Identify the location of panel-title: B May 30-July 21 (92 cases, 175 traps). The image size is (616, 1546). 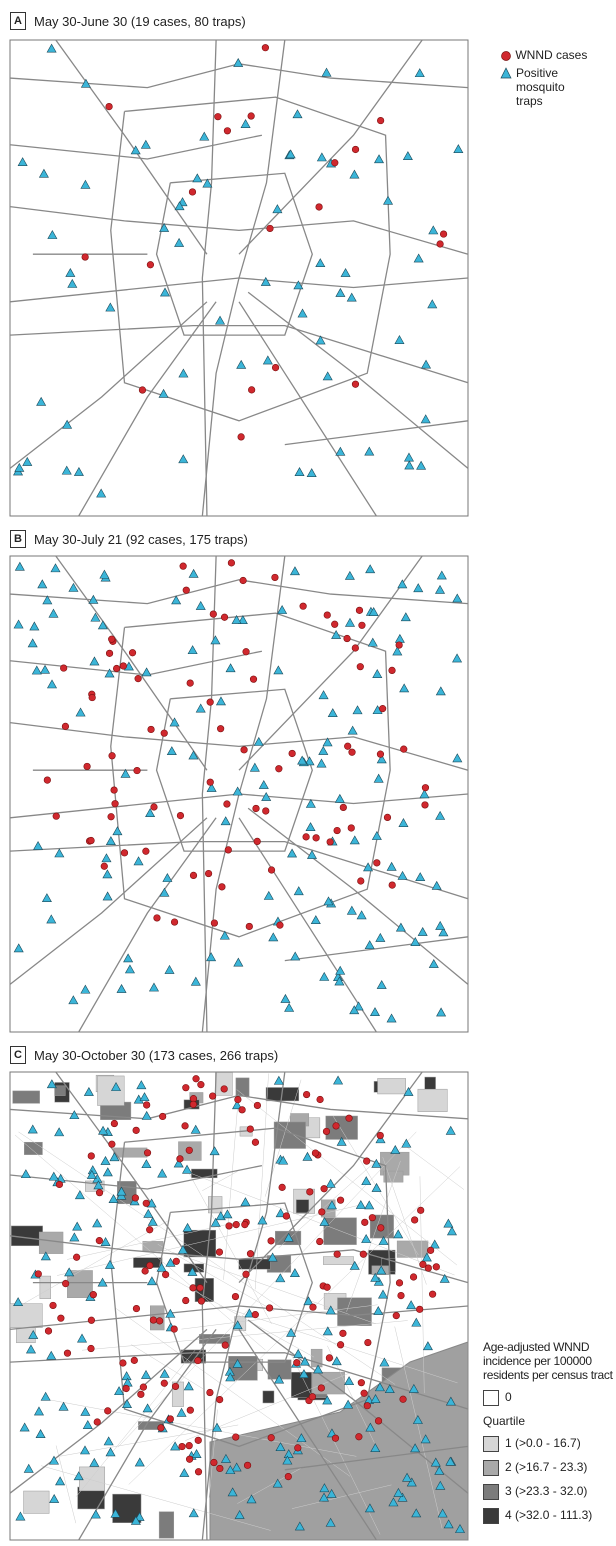
(129, 539).